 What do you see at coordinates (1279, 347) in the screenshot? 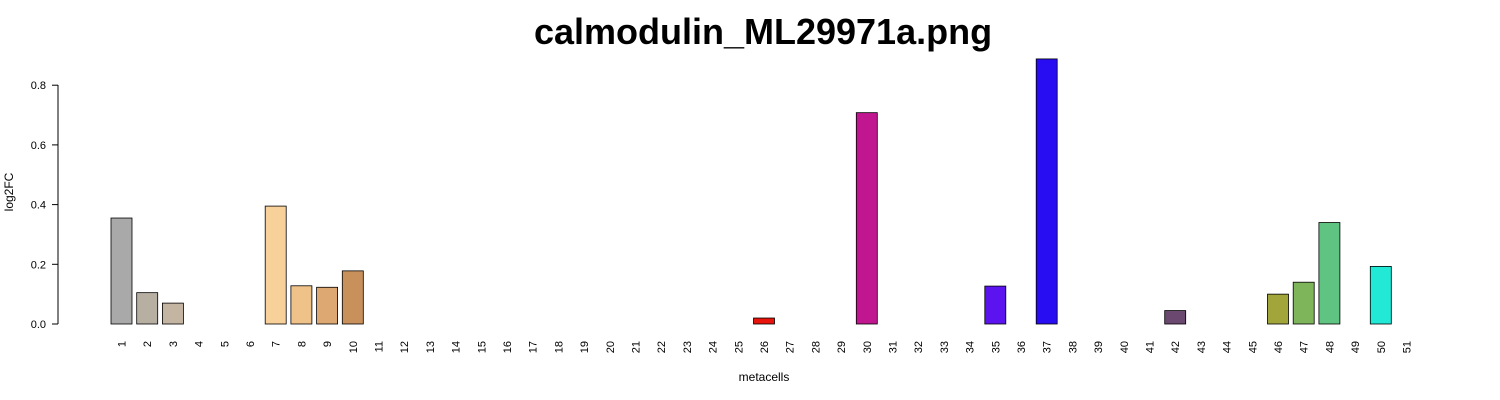
I see `x-tick-label: 46` at bounding box center [1279, 347].